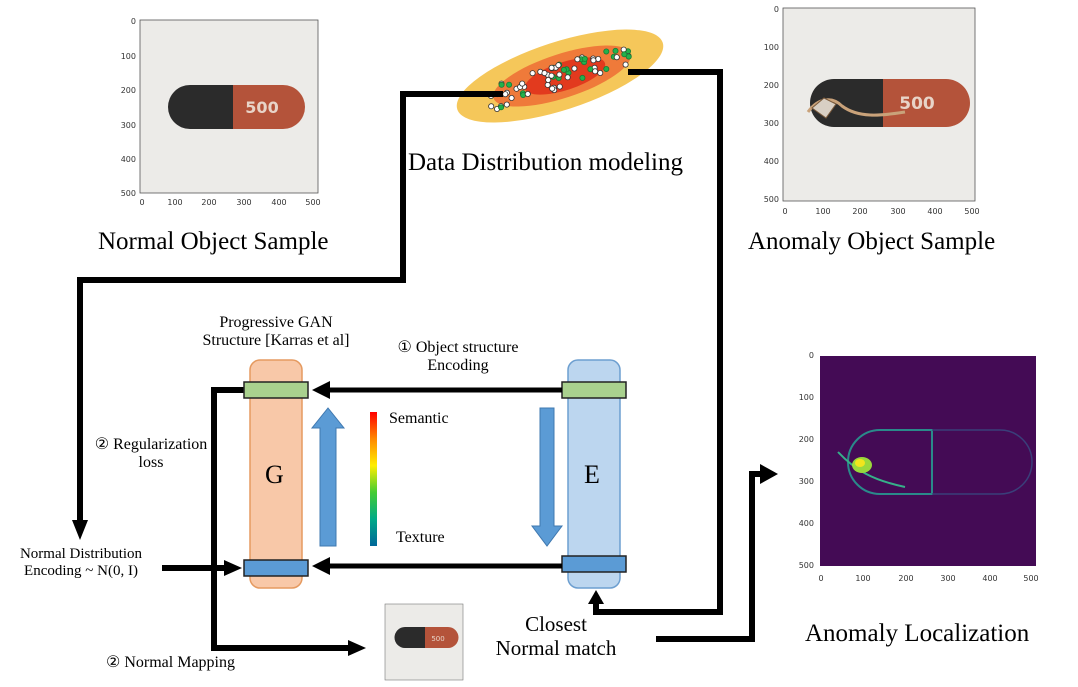 This screenshot has width=1078, height=687. I want to click on normal-distribution-line2: Encoding ~ N(0, I), so click(81, 571).